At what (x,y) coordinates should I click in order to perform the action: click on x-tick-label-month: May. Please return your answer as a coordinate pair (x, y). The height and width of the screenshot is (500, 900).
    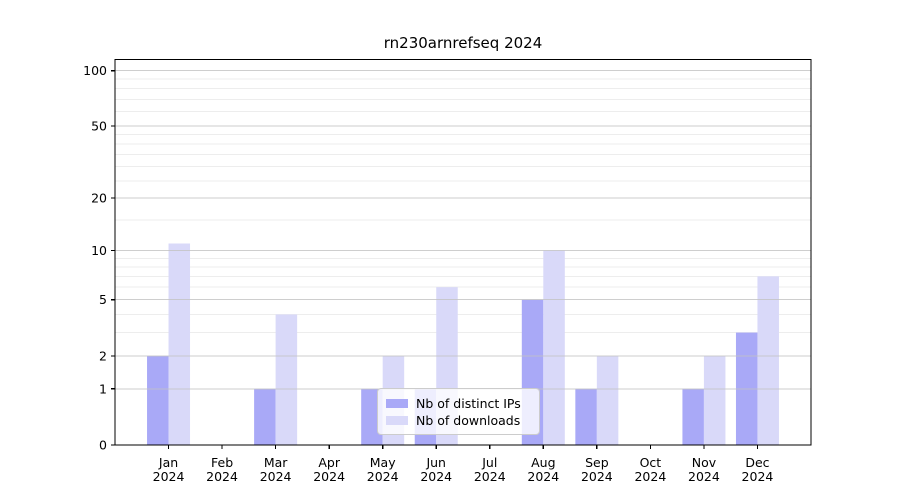
    Looking at the image, I should click on (383, 462).